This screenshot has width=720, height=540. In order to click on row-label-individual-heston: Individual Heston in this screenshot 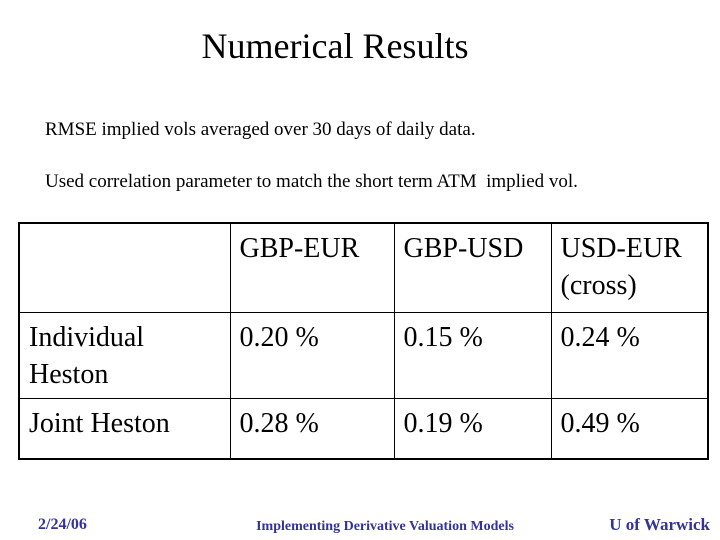, I will do `click(124, 355)`.